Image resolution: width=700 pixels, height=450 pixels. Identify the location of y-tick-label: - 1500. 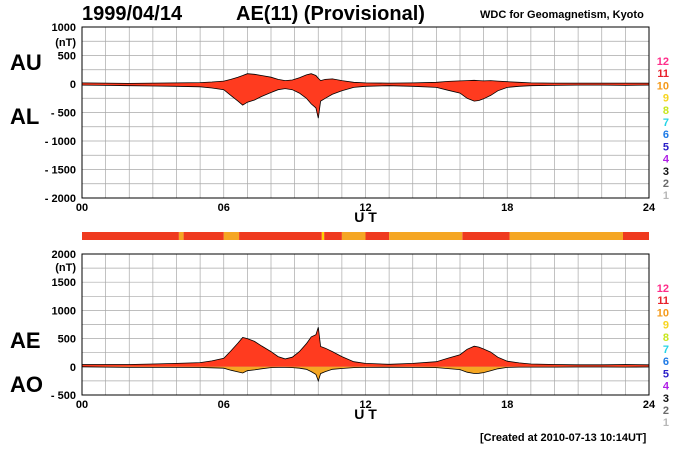
(60, 171).